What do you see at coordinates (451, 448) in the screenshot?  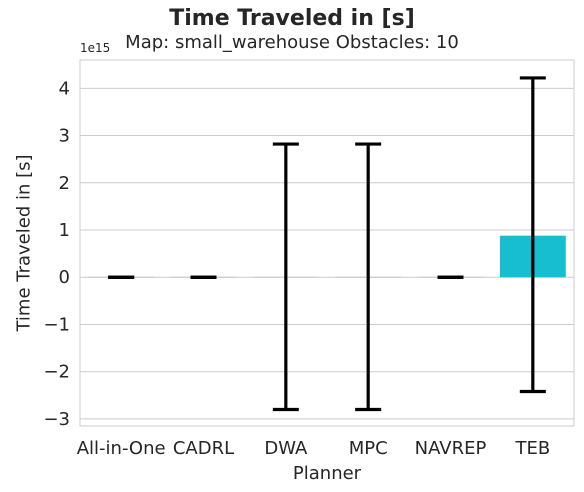 I see `x-tick-label: NAVREP` at bounding box center [451, 448].